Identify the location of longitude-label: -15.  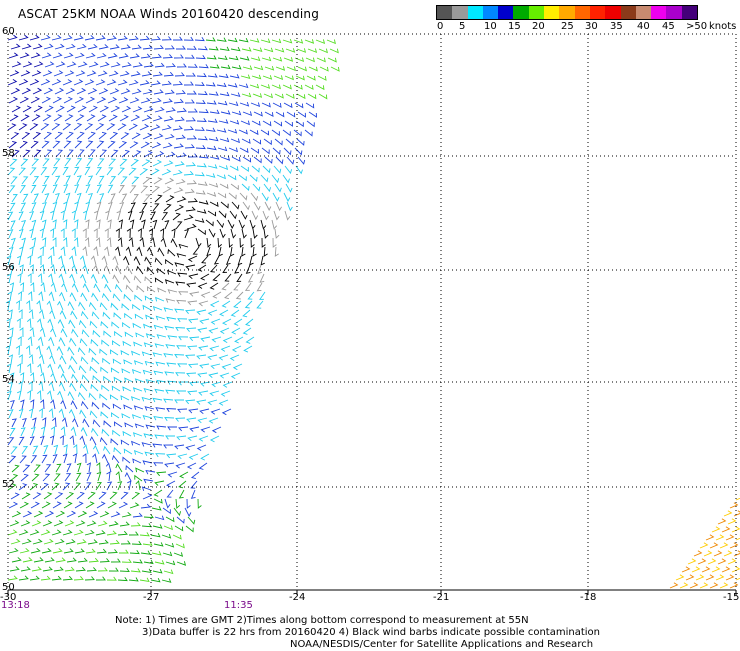
(731, 597).